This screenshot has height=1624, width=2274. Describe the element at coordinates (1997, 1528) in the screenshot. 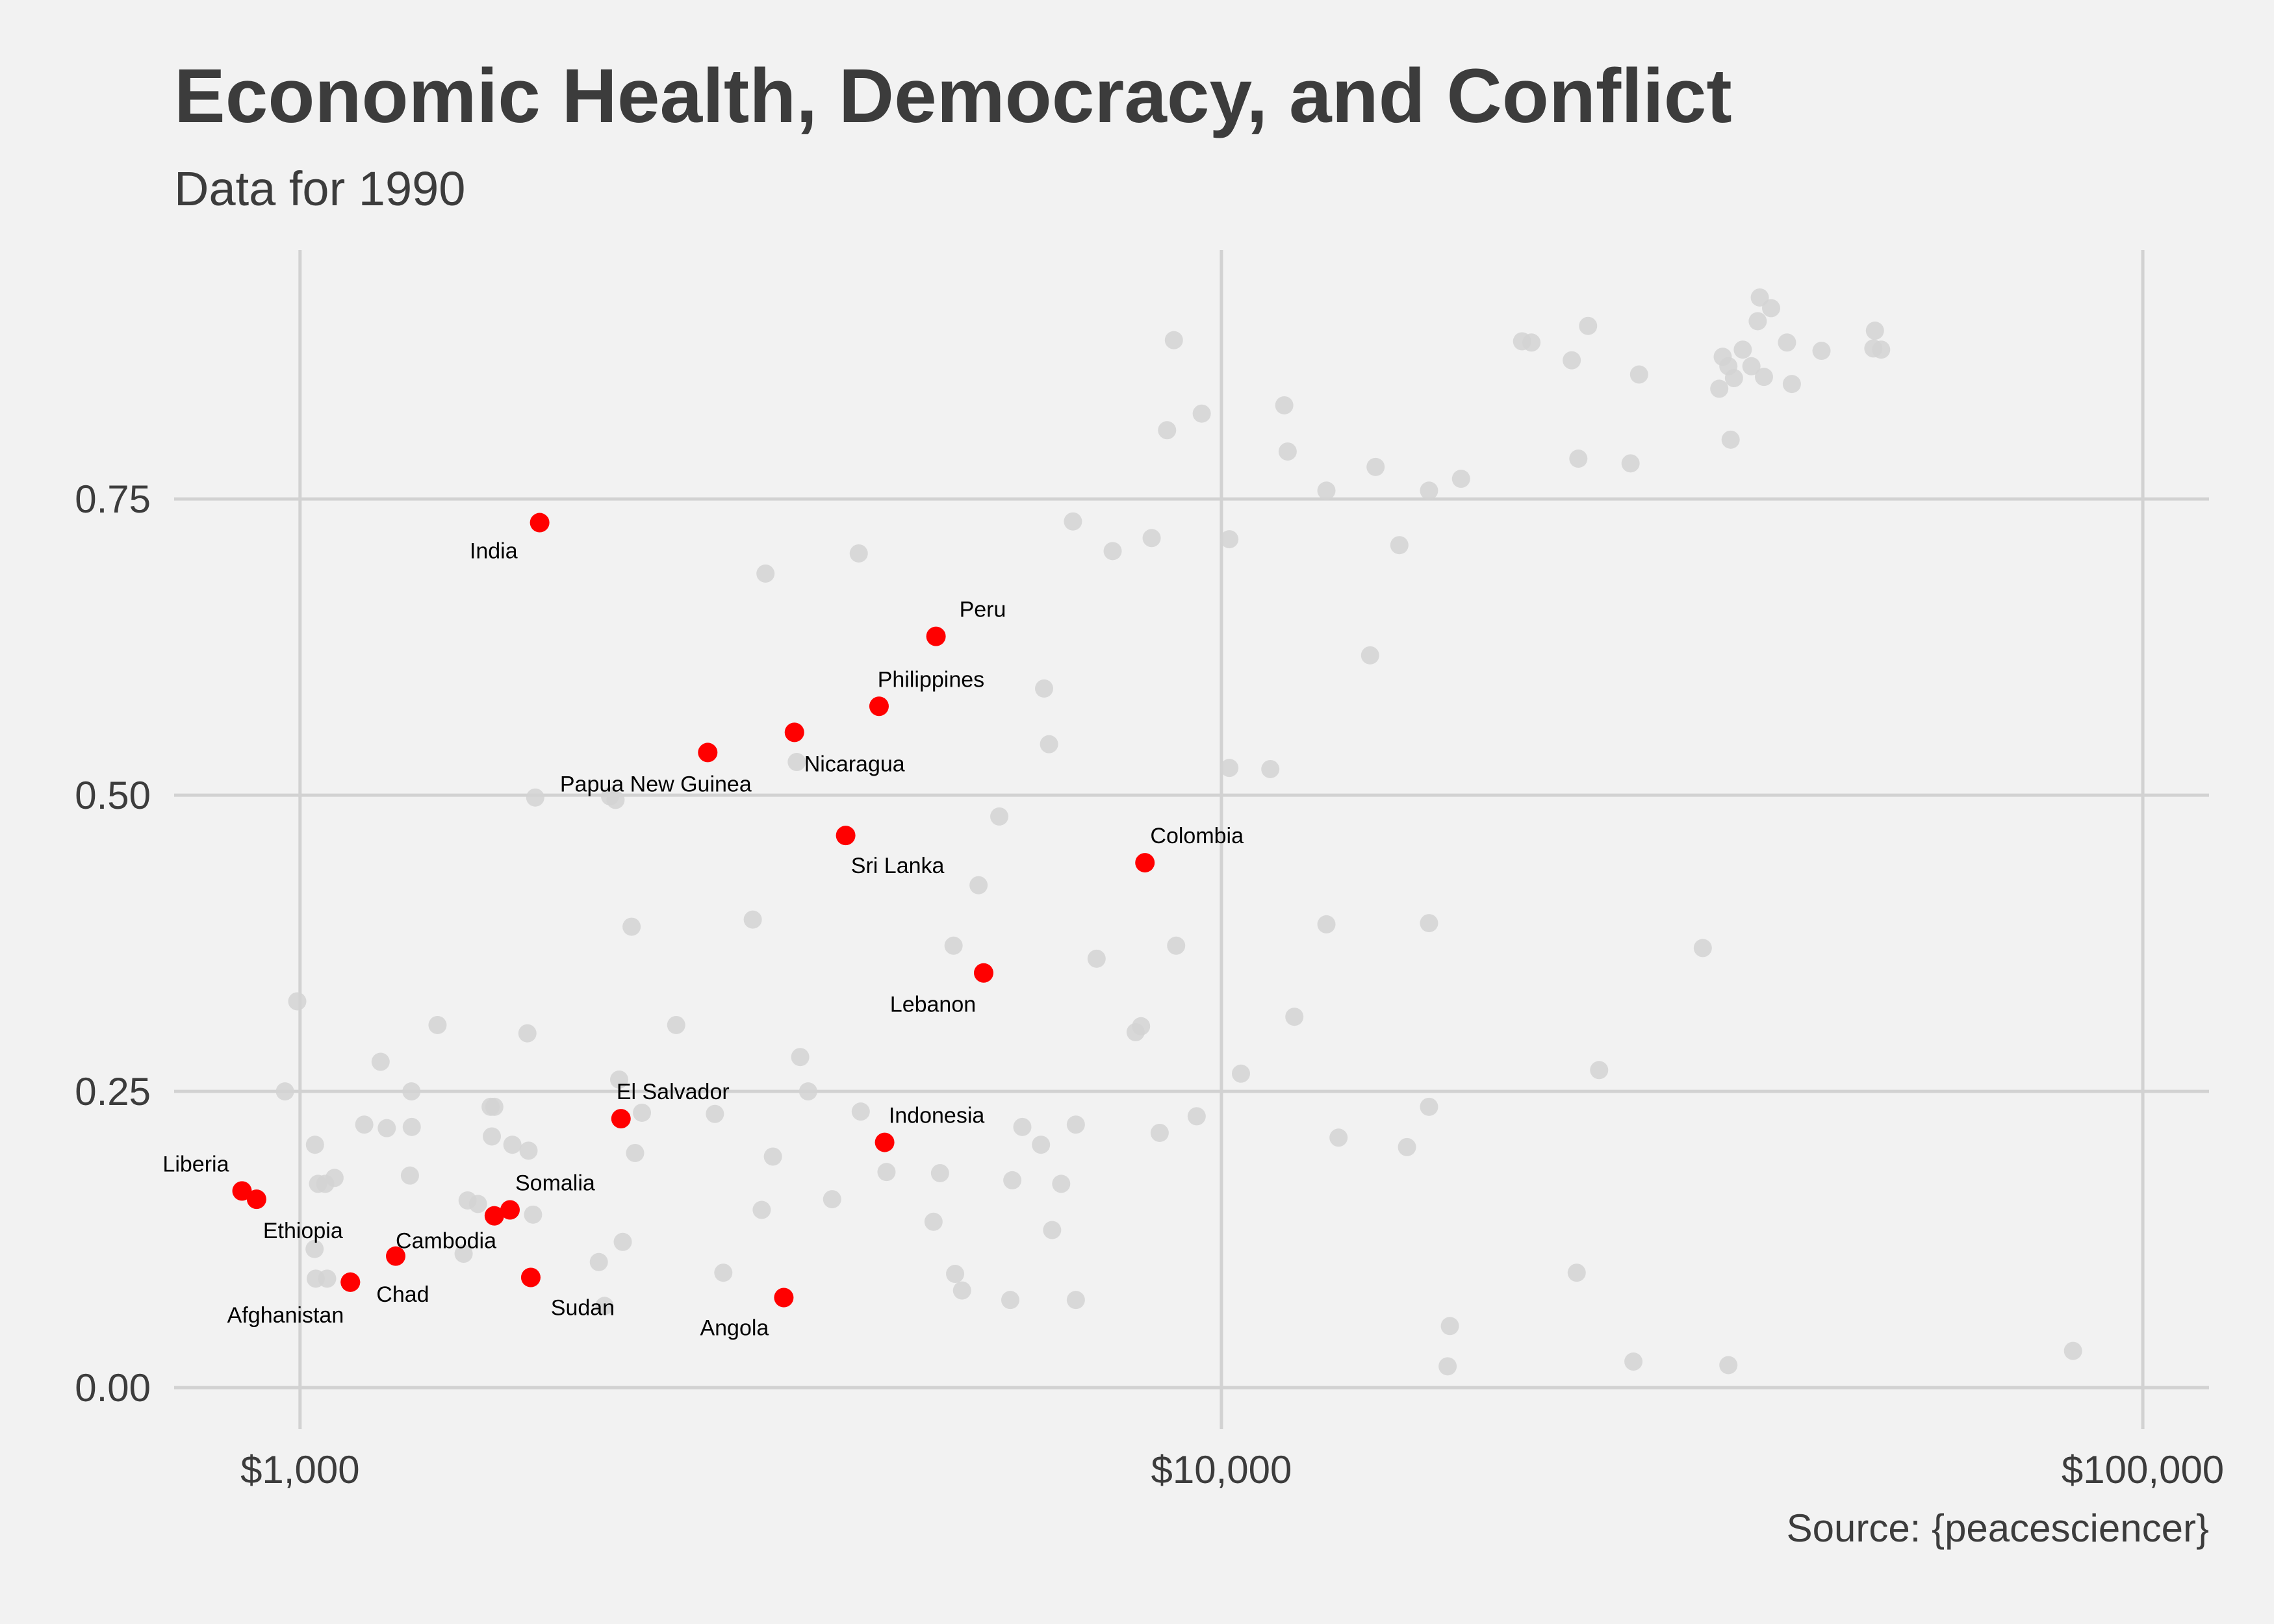

I see `chart-caption: Source: {peacesciencer}` at that location.